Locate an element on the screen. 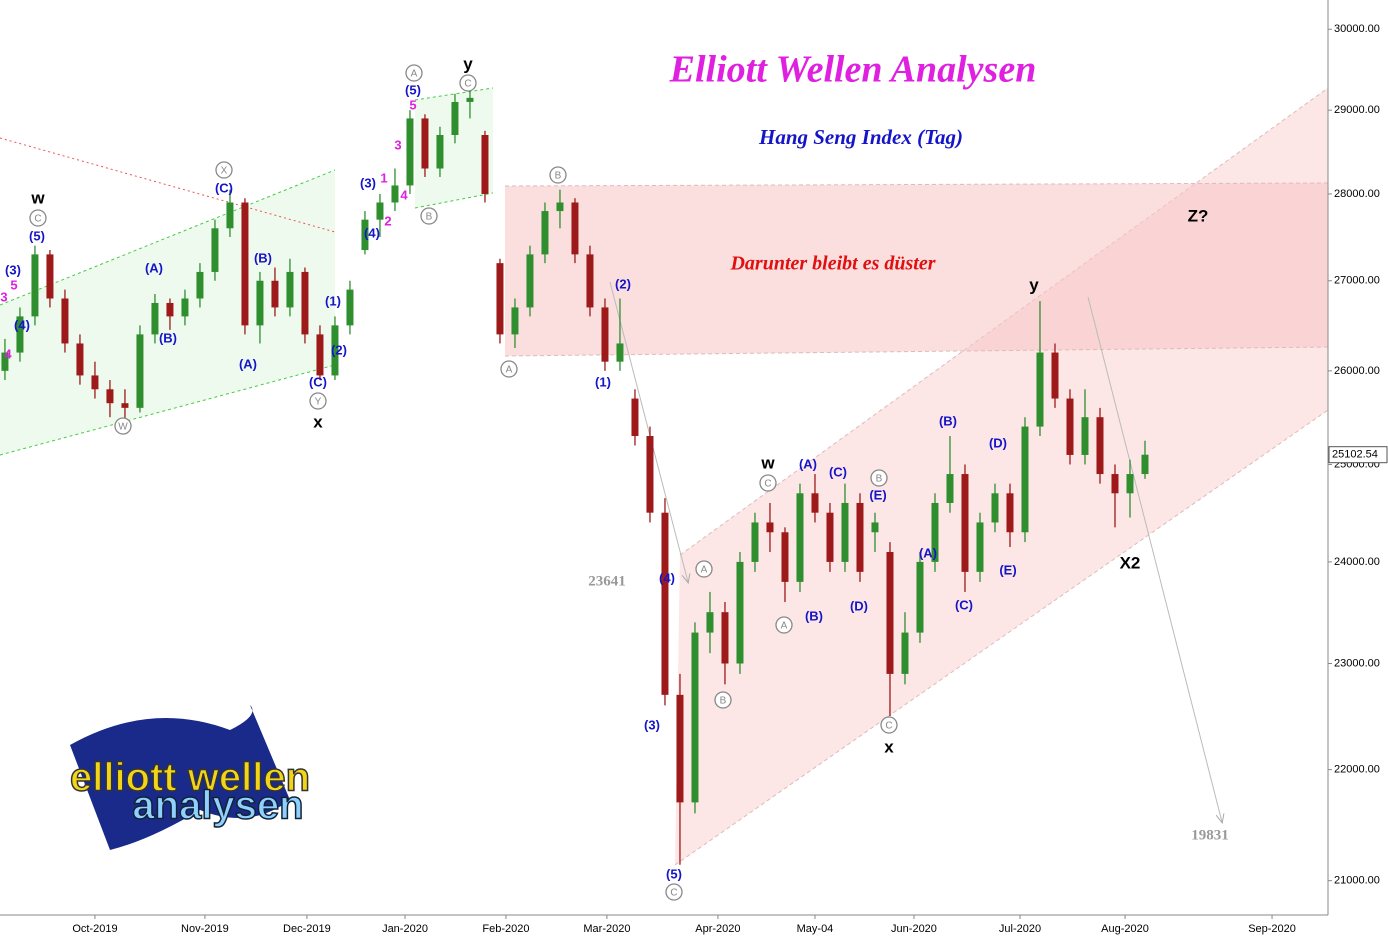 This screenshot has width=1388, height=937. wave-label: (1) is located at coordinates (603, 381).